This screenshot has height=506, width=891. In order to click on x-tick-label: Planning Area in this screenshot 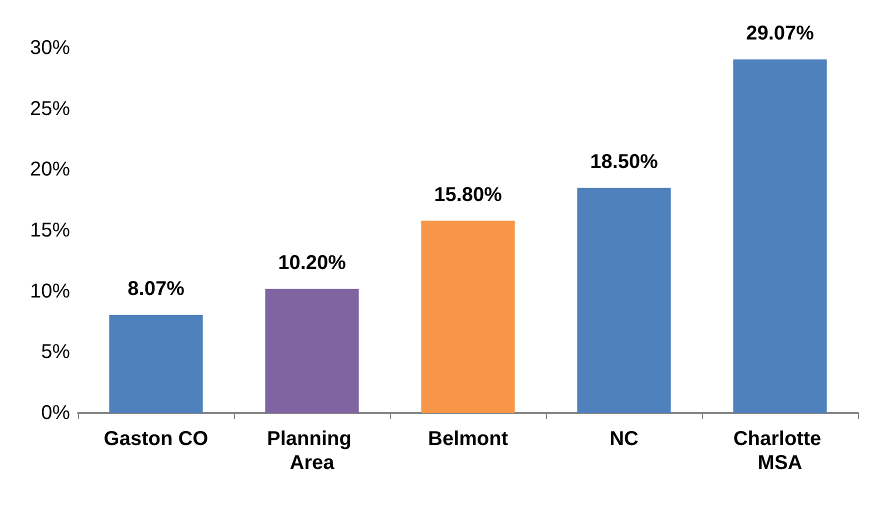, I will do `click(312, 451)`.